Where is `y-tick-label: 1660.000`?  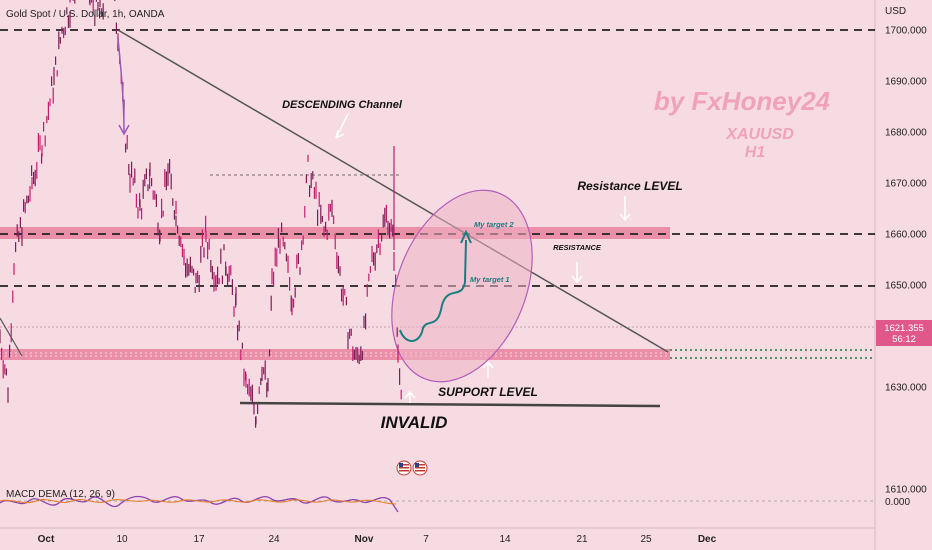 y-tick-label: 1660.000 is located at coordinates (906, 235).